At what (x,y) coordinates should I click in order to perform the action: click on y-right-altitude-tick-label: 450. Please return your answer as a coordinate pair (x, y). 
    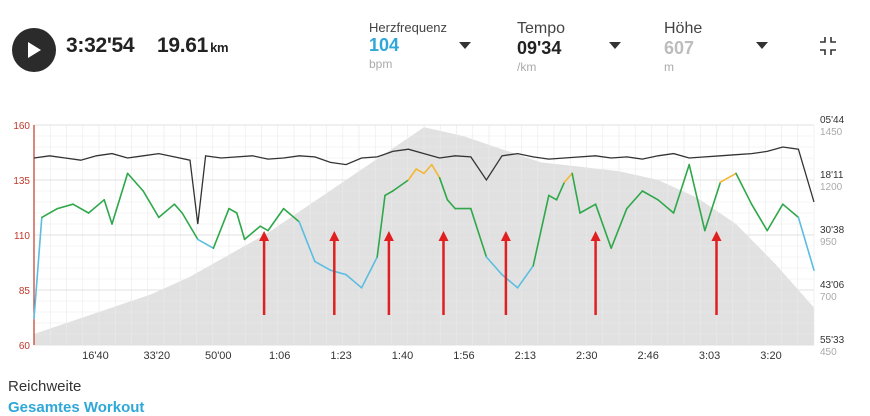
    Looking at the image, I should click on (828, 352).